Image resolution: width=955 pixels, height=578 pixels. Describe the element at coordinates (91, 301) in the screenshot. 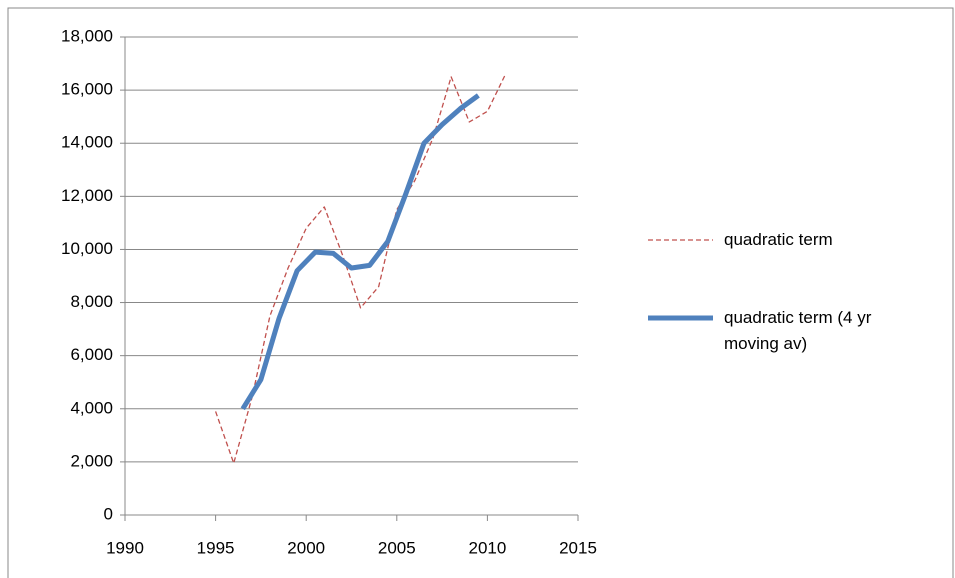

I see `y-tick-label: 8,000` at that location.